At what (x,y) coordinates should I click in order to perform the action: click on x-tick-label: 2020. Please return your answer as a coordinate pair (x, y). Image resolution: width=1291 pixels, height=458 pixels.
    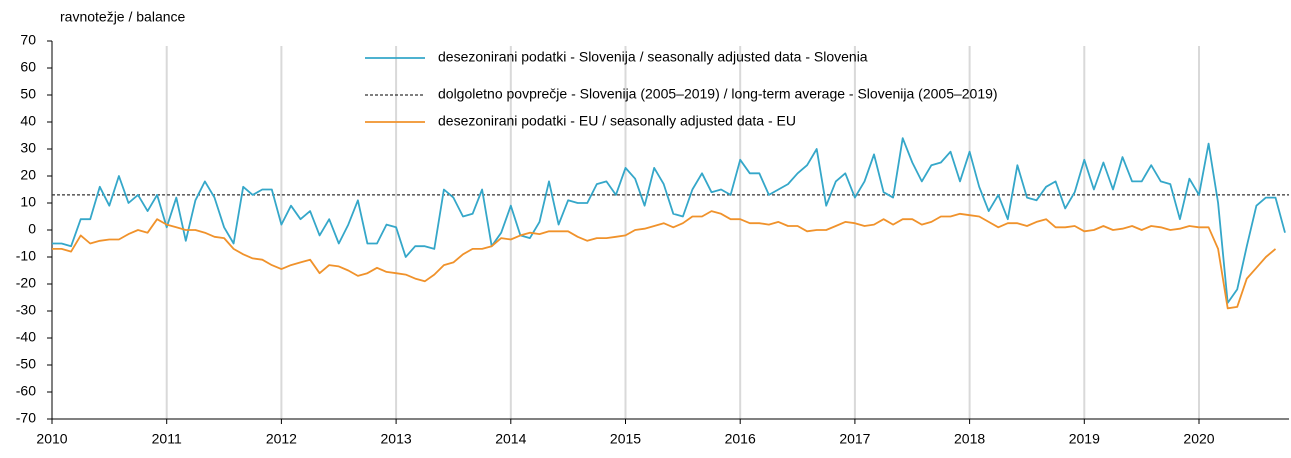
    Looking at the image, I should click on (1198, 439).